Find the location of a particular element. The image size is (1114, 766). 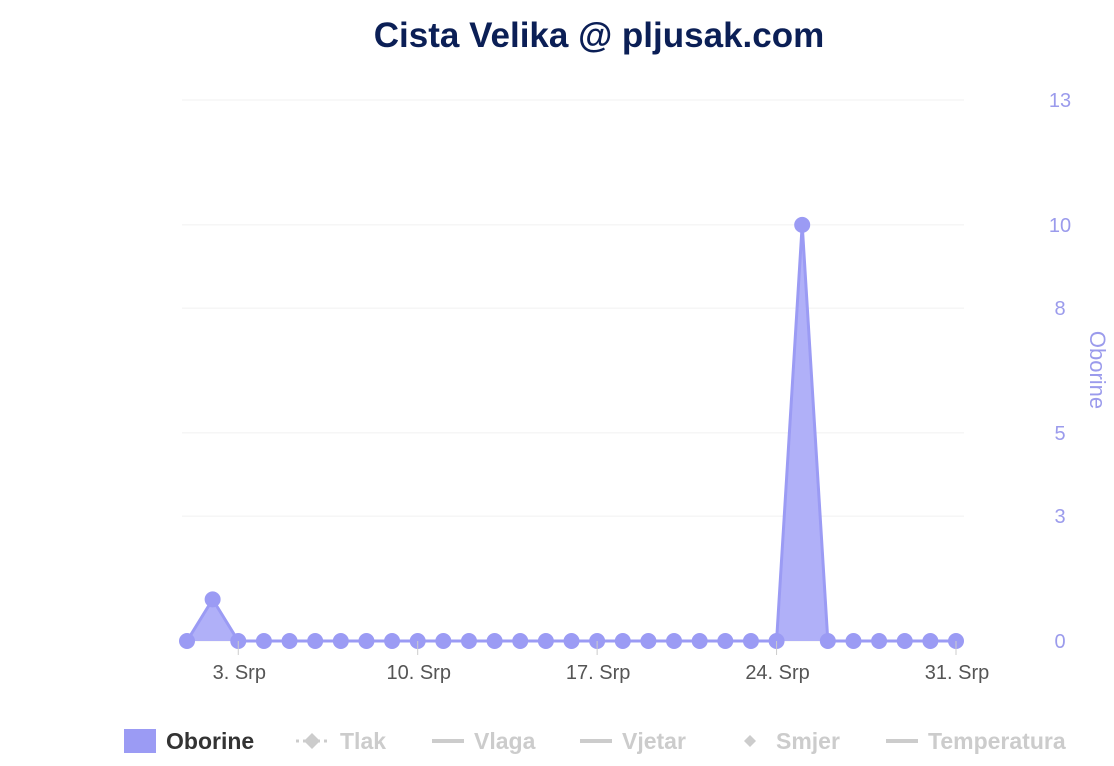

y-axis-label: Oborine is located at coordinates (1097, 370).